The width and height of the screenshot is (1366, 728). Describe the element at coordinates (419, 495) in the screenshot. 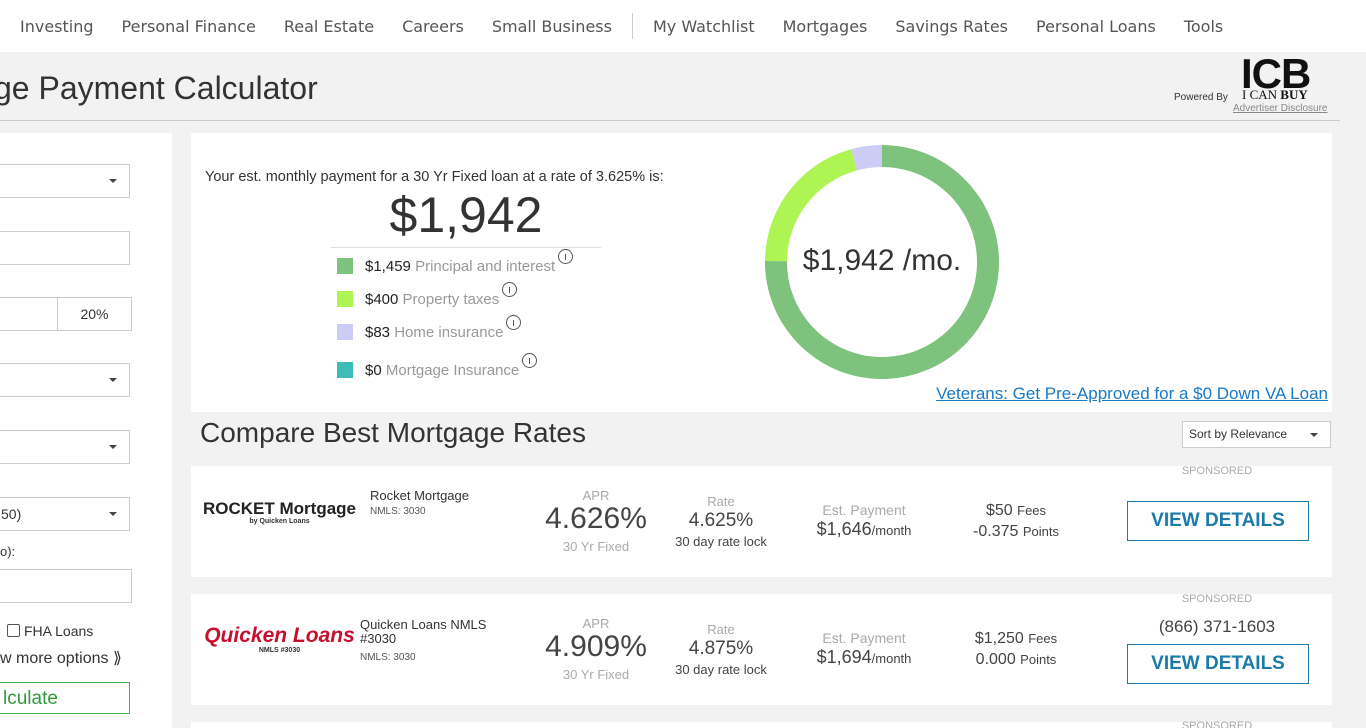

I see `lender-name: Rocket Mortgage` at that location.